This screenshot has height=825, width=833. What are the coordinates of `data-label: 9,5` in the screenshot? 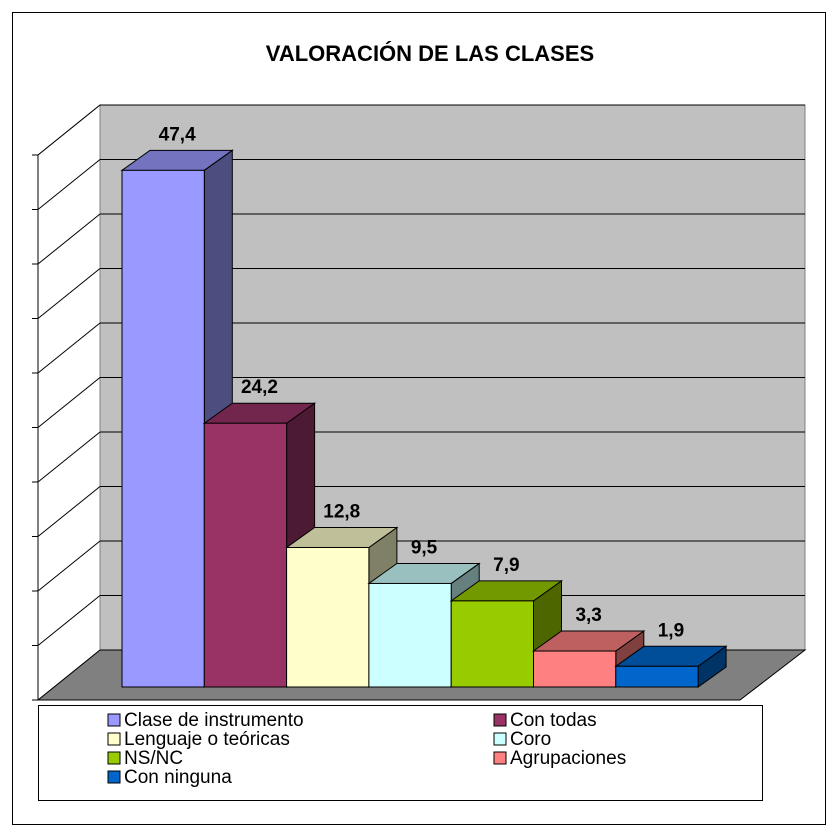 It's located at (424, 547).